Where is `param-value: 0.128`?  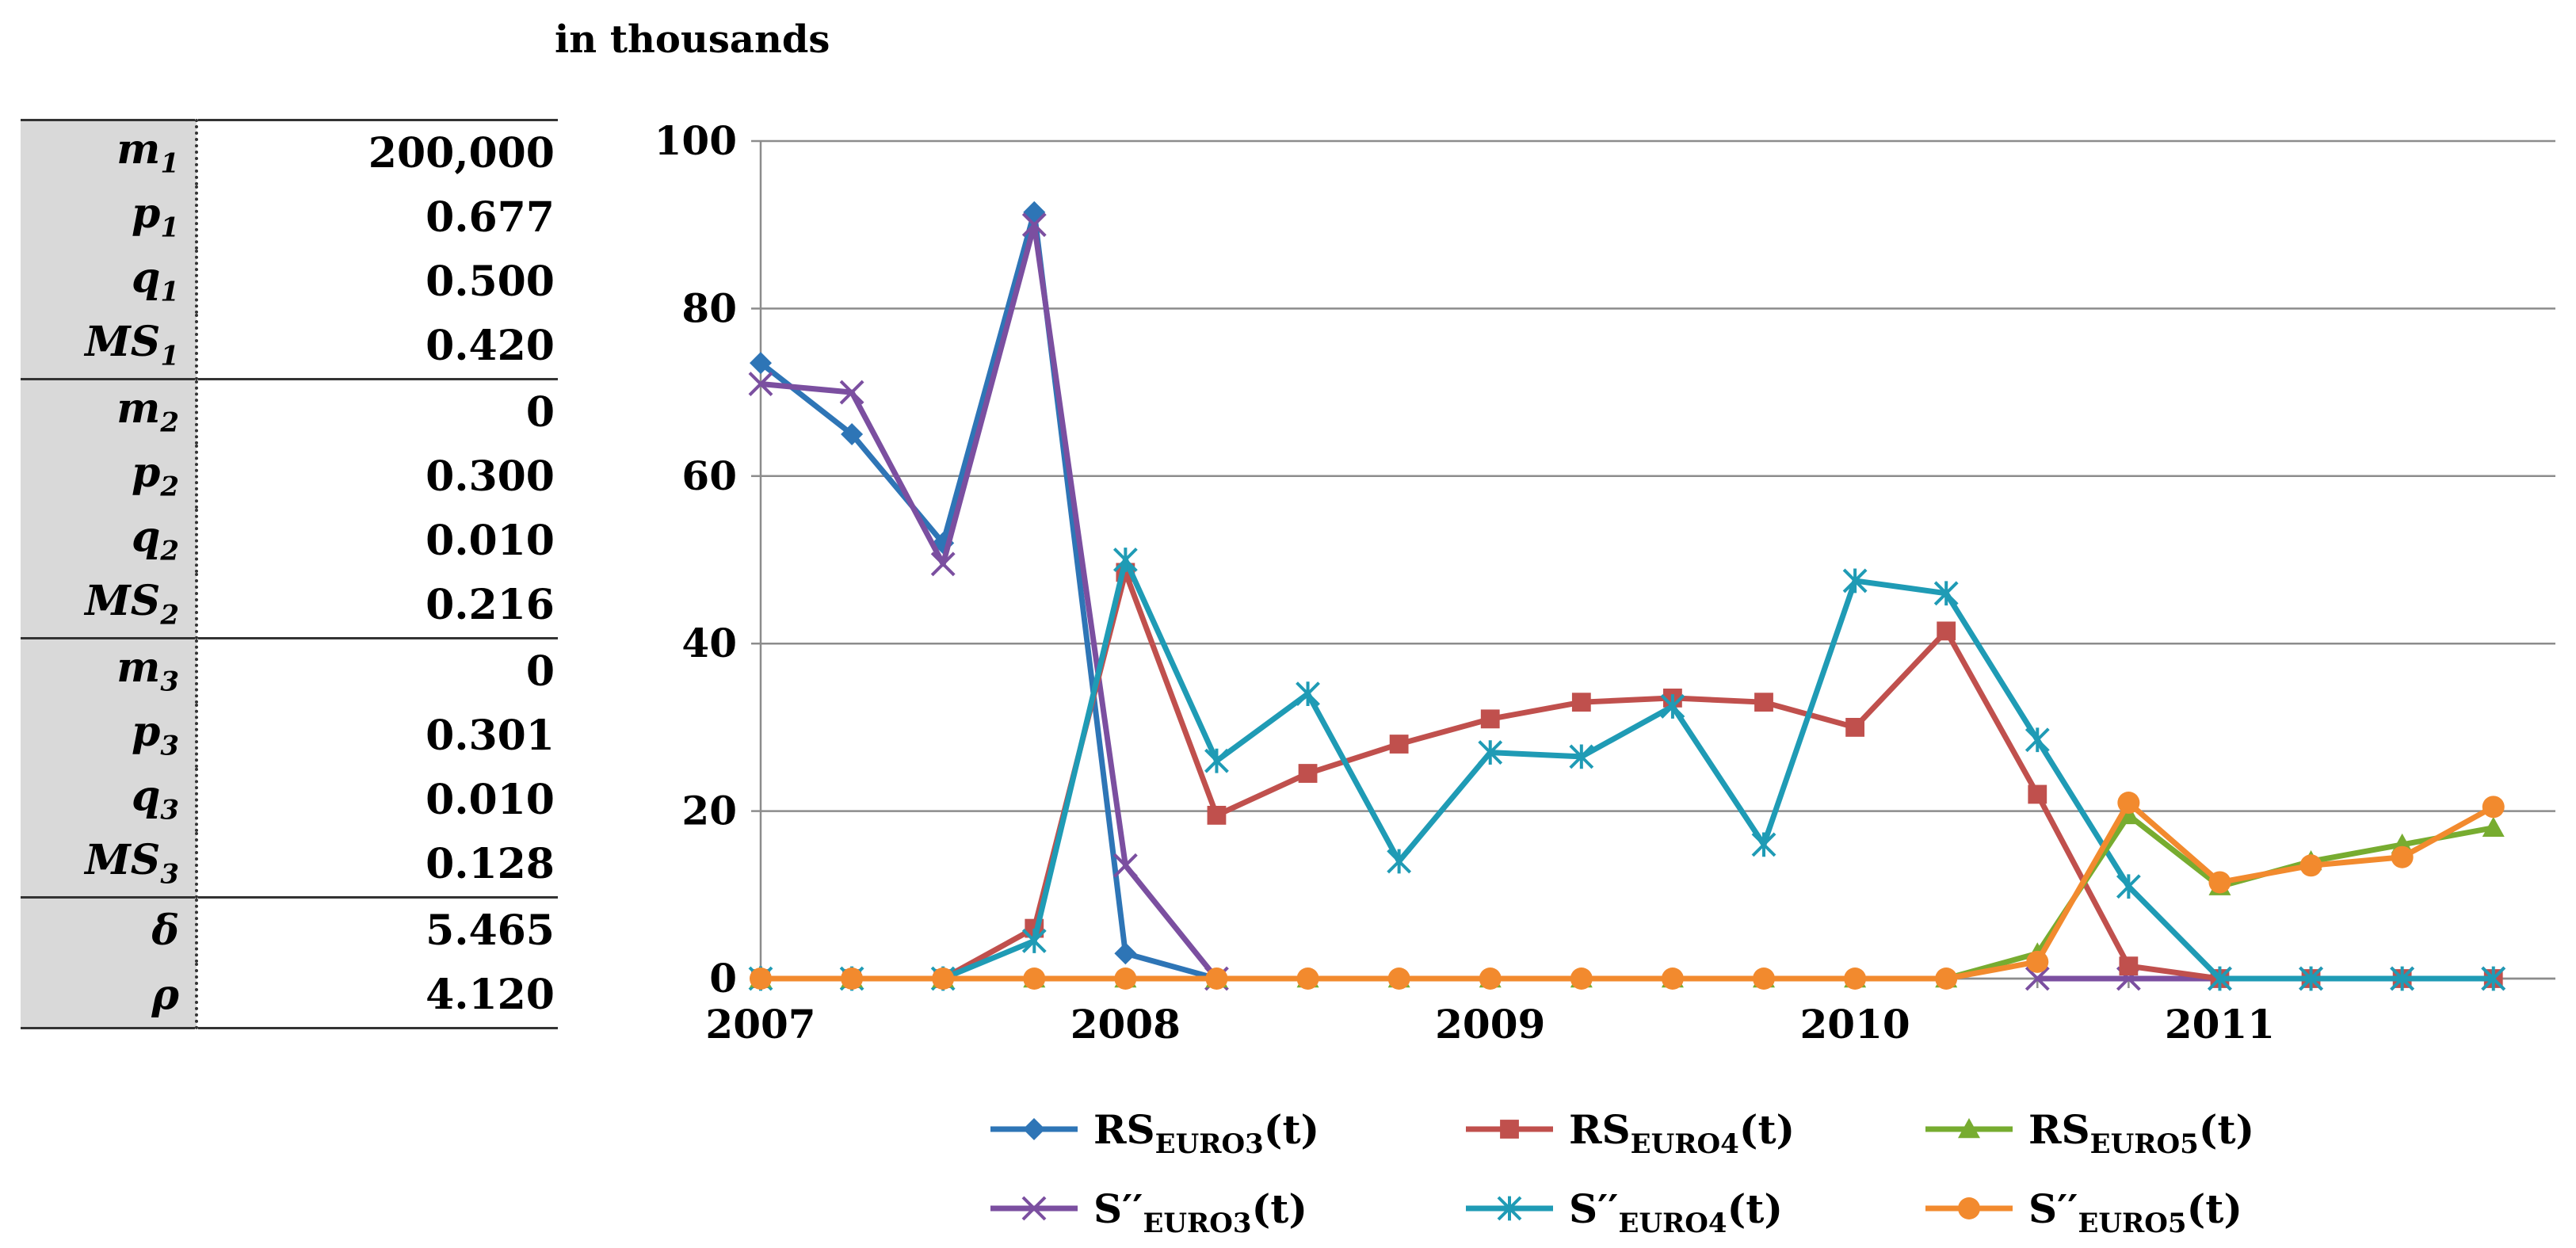 param-value: 0.128 is located at coordinates (490, 863).